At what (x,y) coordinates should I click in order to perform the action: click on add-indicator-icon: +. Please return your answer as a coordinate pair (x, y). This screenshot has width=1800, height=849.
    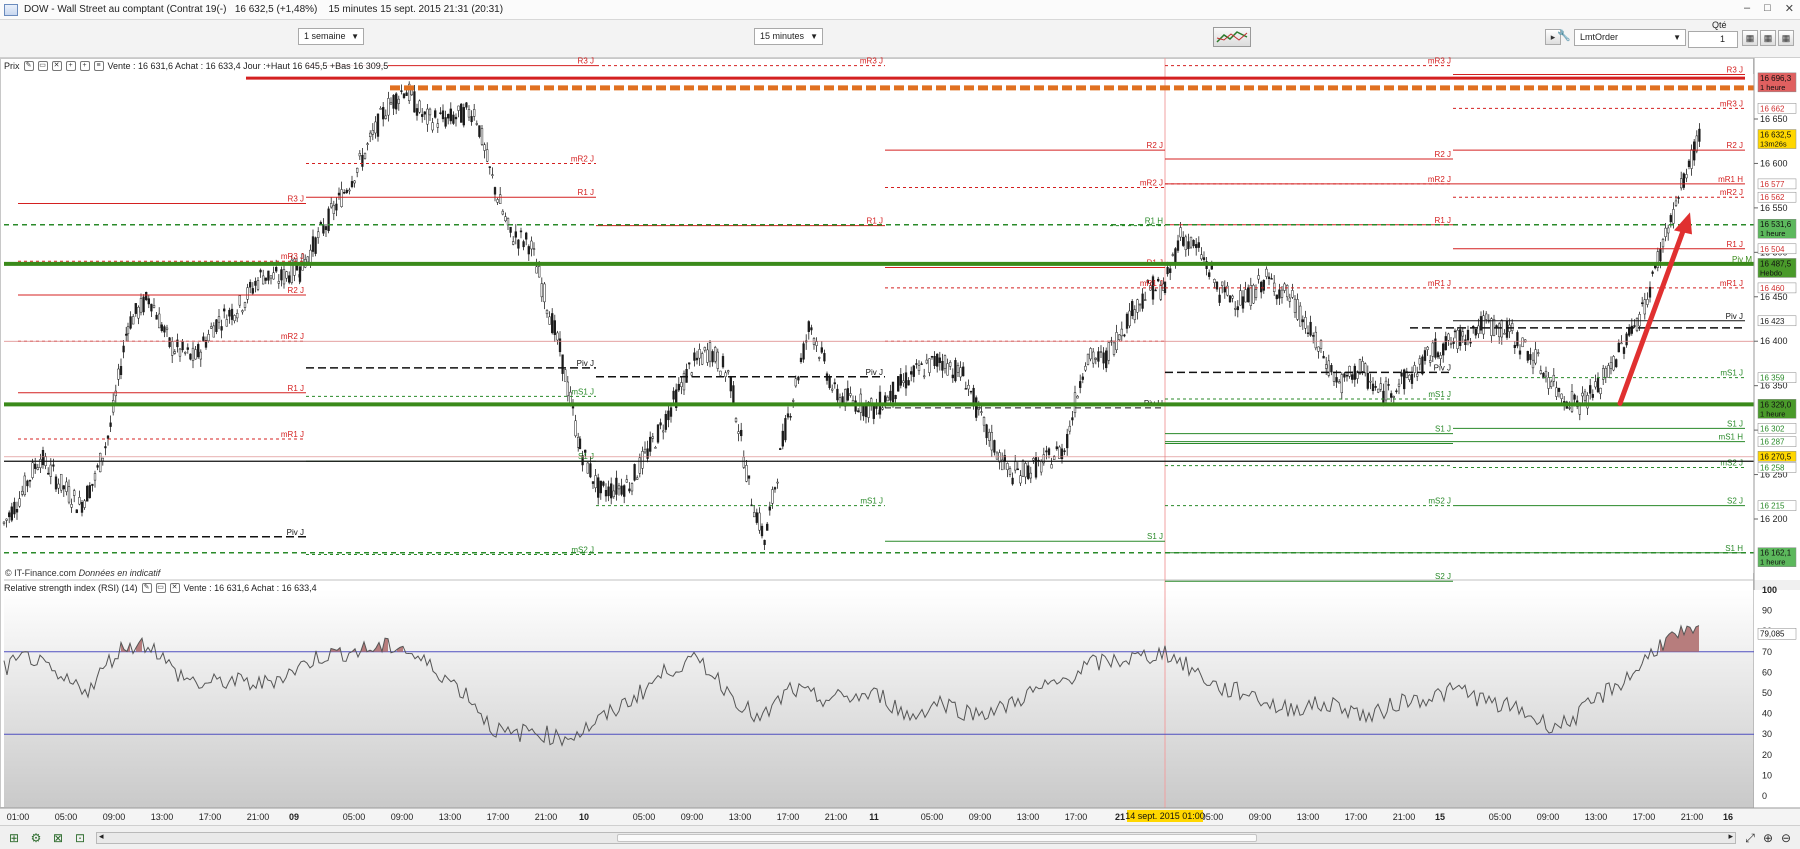
    Looking at the image, I should click on (84, 66).